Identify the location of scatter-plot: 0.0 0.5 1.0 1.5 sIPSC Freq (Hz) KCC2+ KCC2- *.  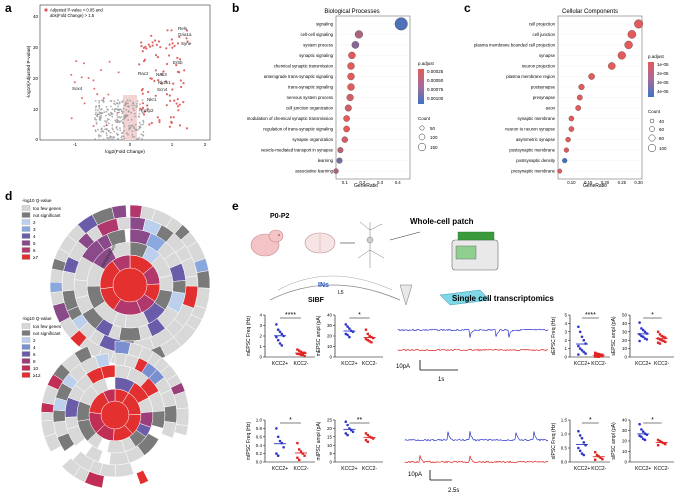
(580, 444).